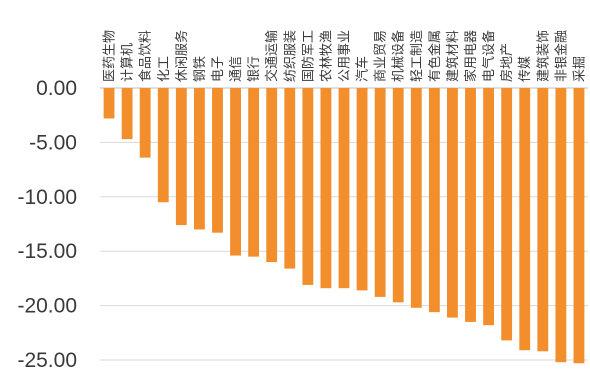 The width and height of the screenshot is (590, 372). I want to click on category-label: 农林牧渔, so click(326, 56).